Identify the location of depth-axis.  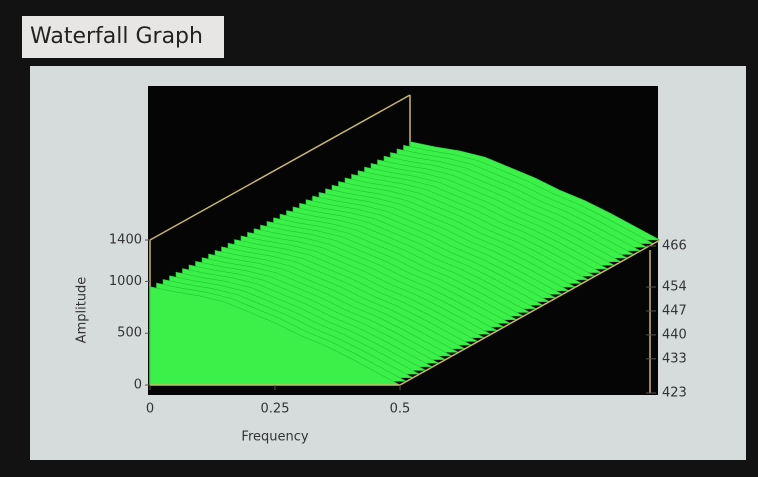
(530, 312).